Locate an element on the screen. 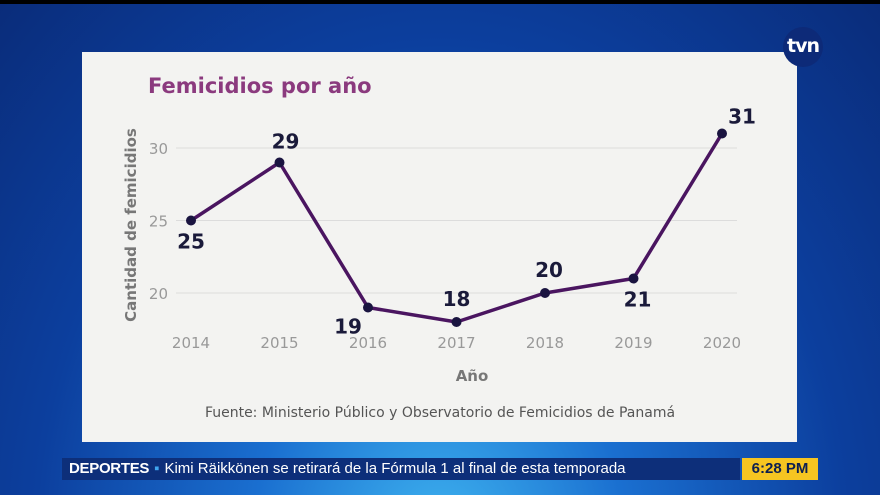  top-border is located at coordinates (440, 2).